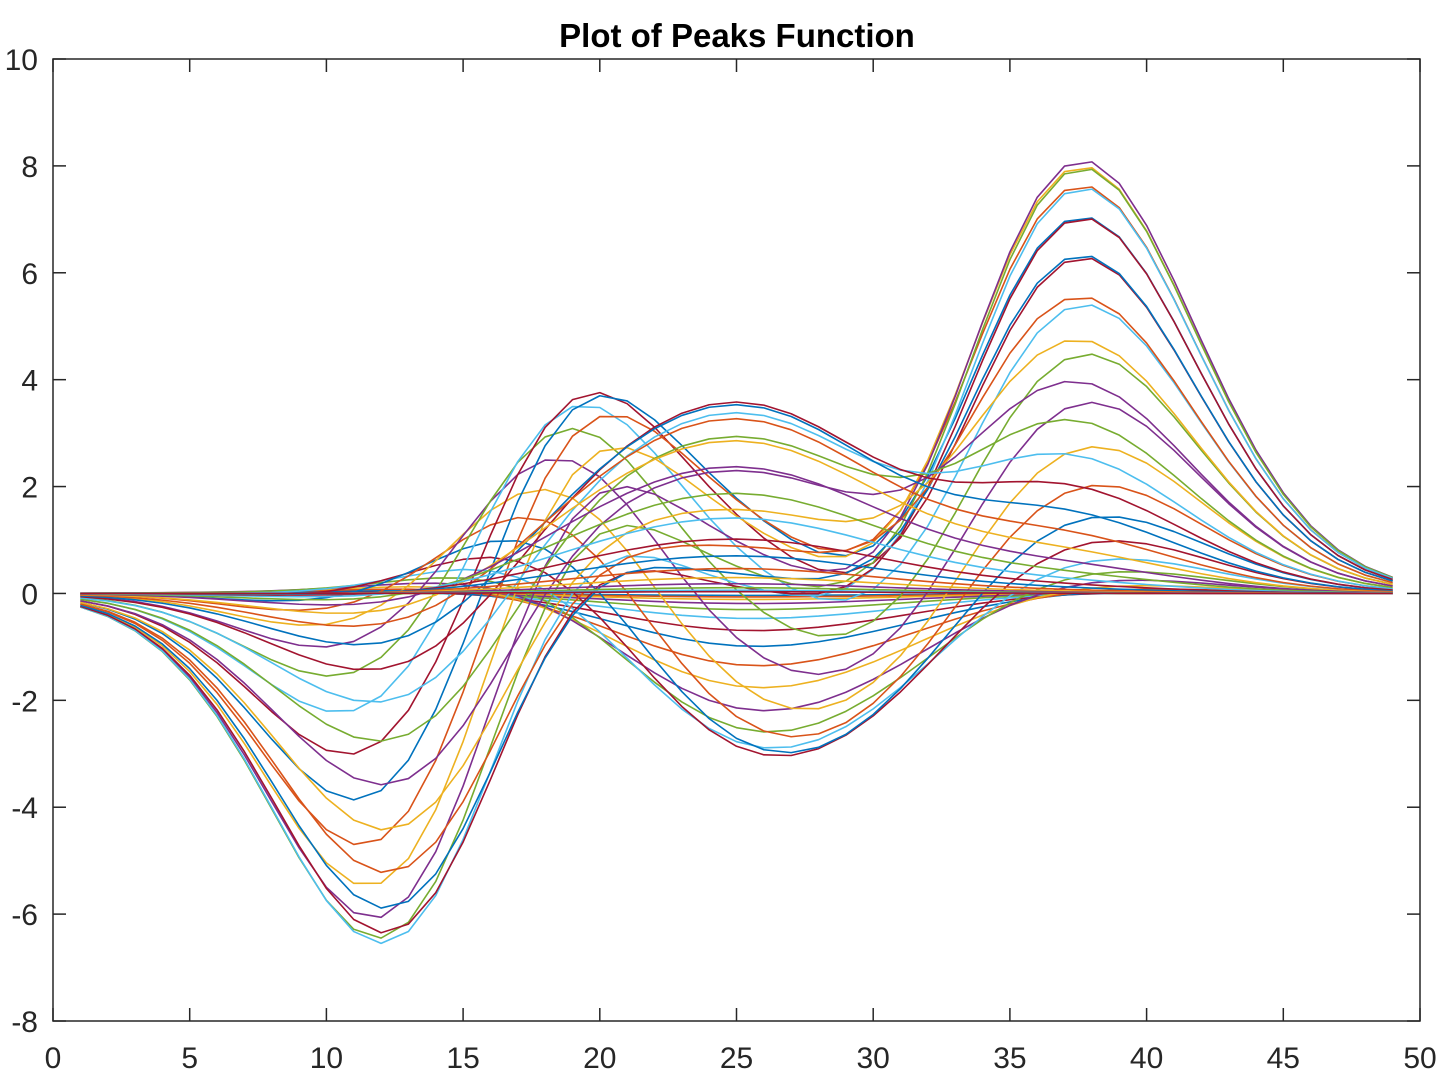 The image size is (1440, 1080). I want to click on x-tick-label: 20, so click(599, 1058).